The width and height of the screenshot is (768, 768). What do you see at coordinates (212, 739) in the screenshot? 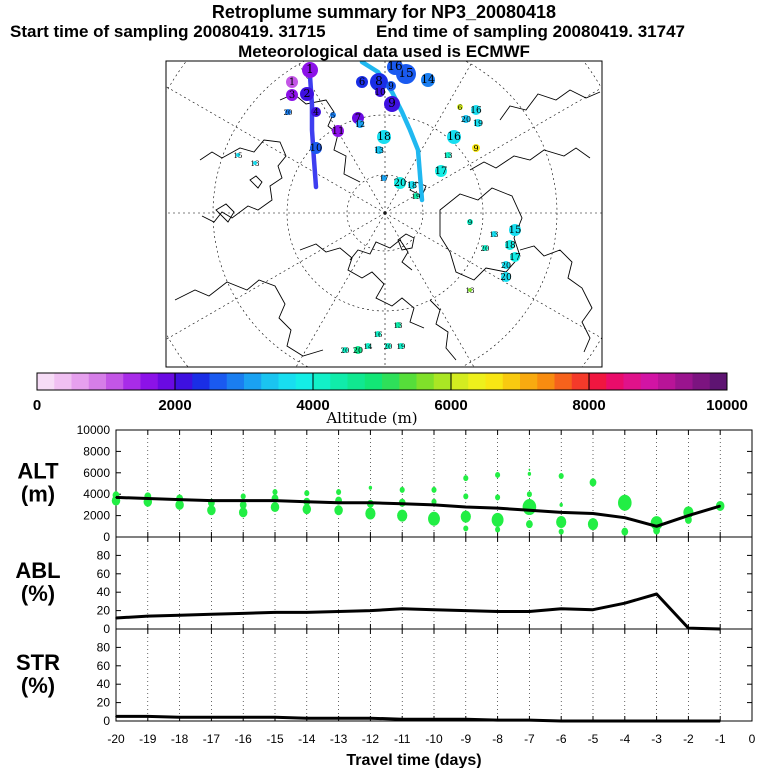
I see `x-tick-label: -17` at bounding box center [212, 739].